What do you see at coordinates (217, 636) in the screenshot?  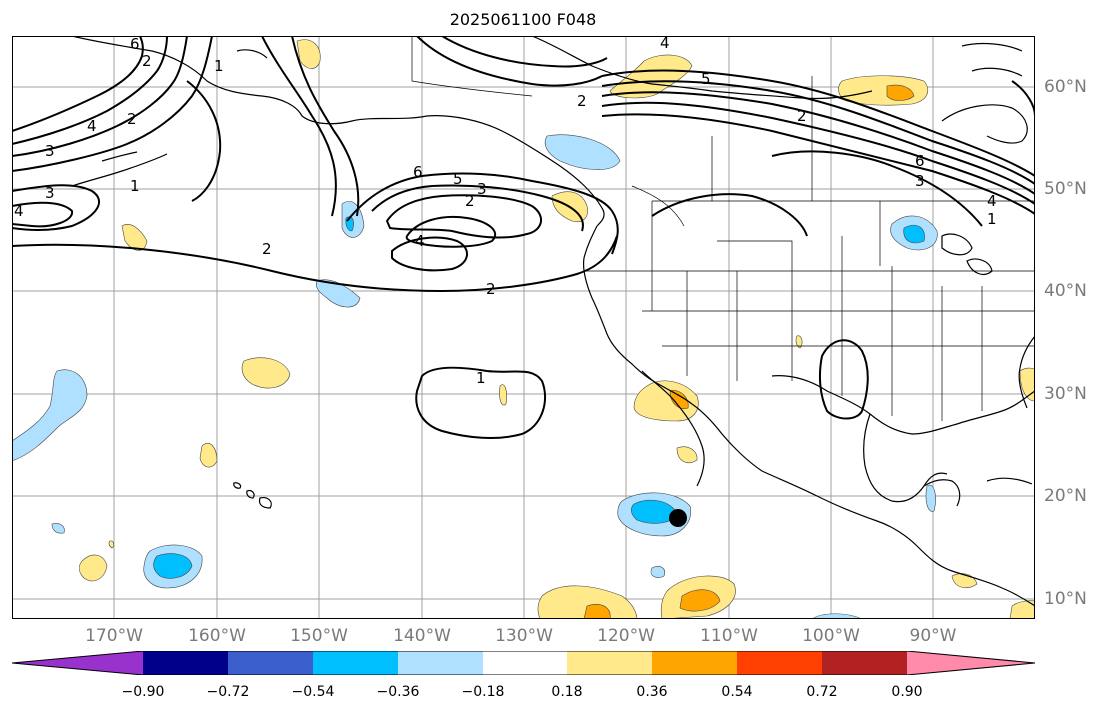 I see `lon-label: 160°W` at bounding box center [217, 636].